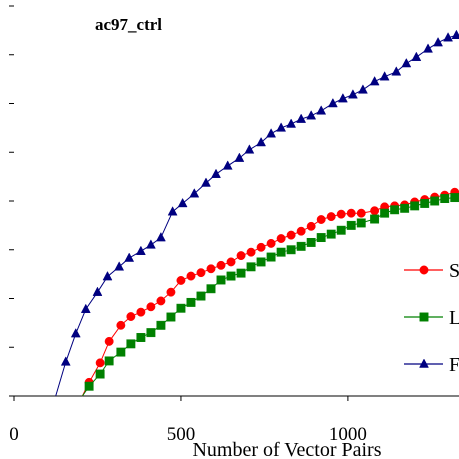 The height and width of the screenshot is (459, 459). I want to click on y-axis-ticks, so click(11, 201).